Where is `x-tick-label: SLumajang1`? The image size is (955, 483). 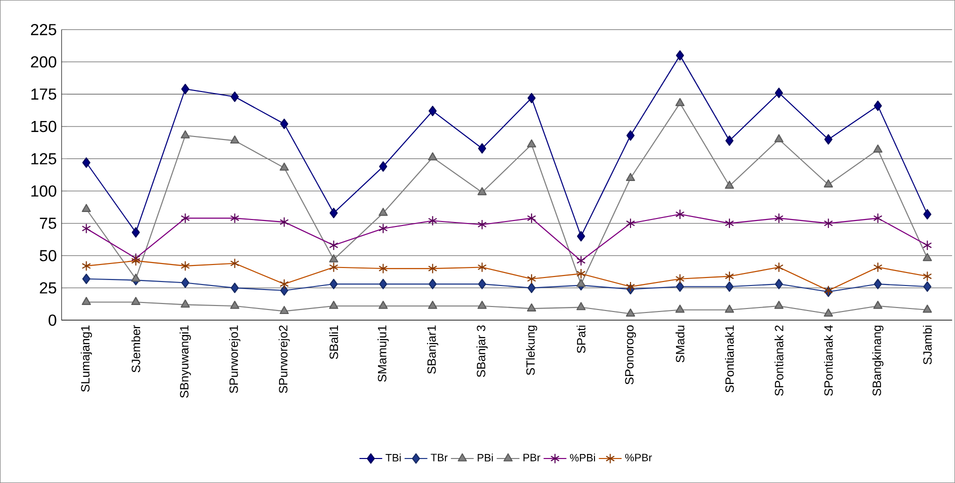
x-tick-label: SLumajang1 is located at coordinates (86, 358).